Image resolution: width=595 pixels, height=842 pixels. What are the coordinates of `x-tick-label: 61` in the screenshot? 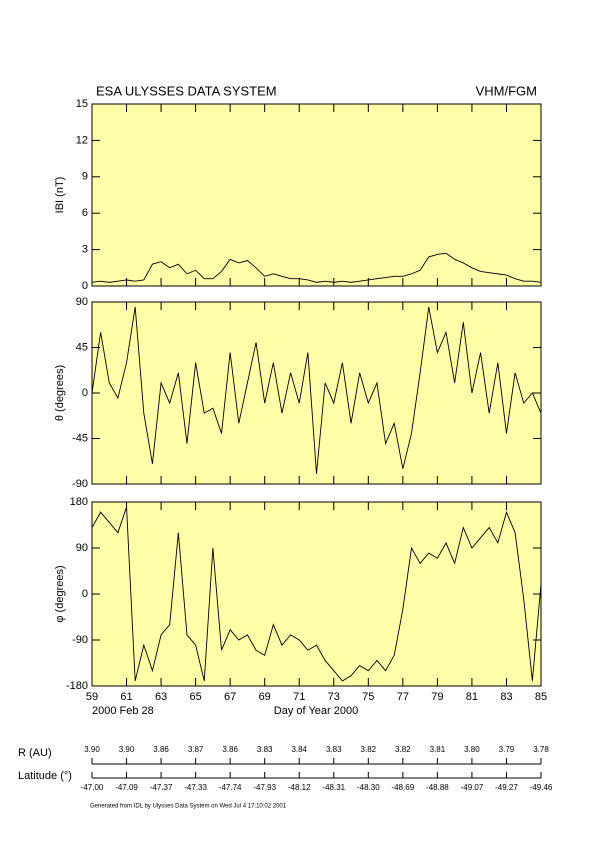 It's located at (126, 697).